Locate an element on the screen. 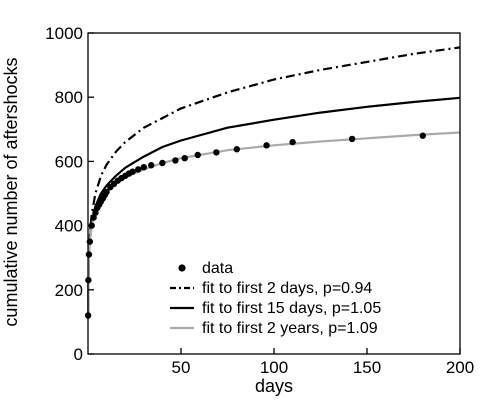 This screenshot has width=486, height=406. legend-label-3: fit to first 2 years, p=1.09 is located at coordinates (290, 328).